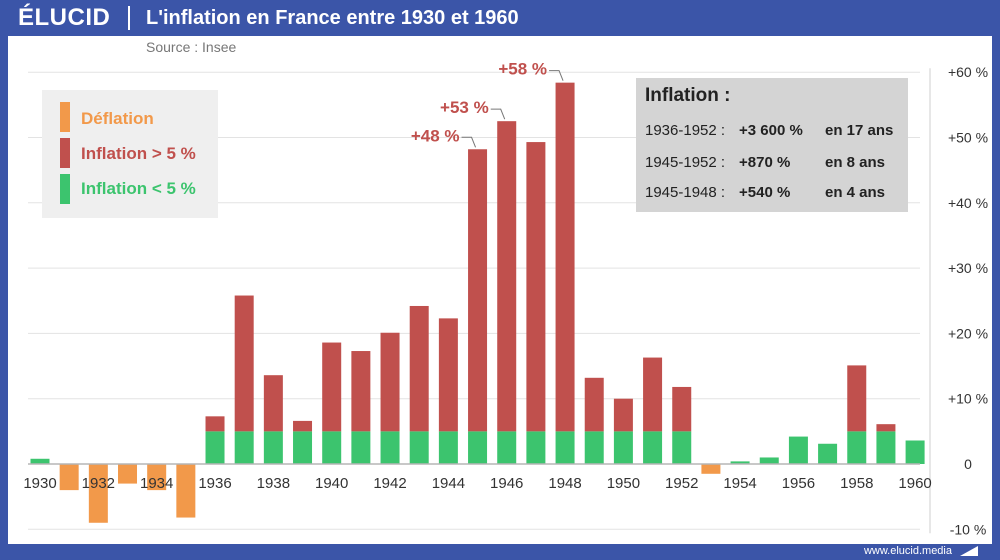 This screenshot has height=560, width=1000. I want to click on bar-1938-high, so click(273, 403).